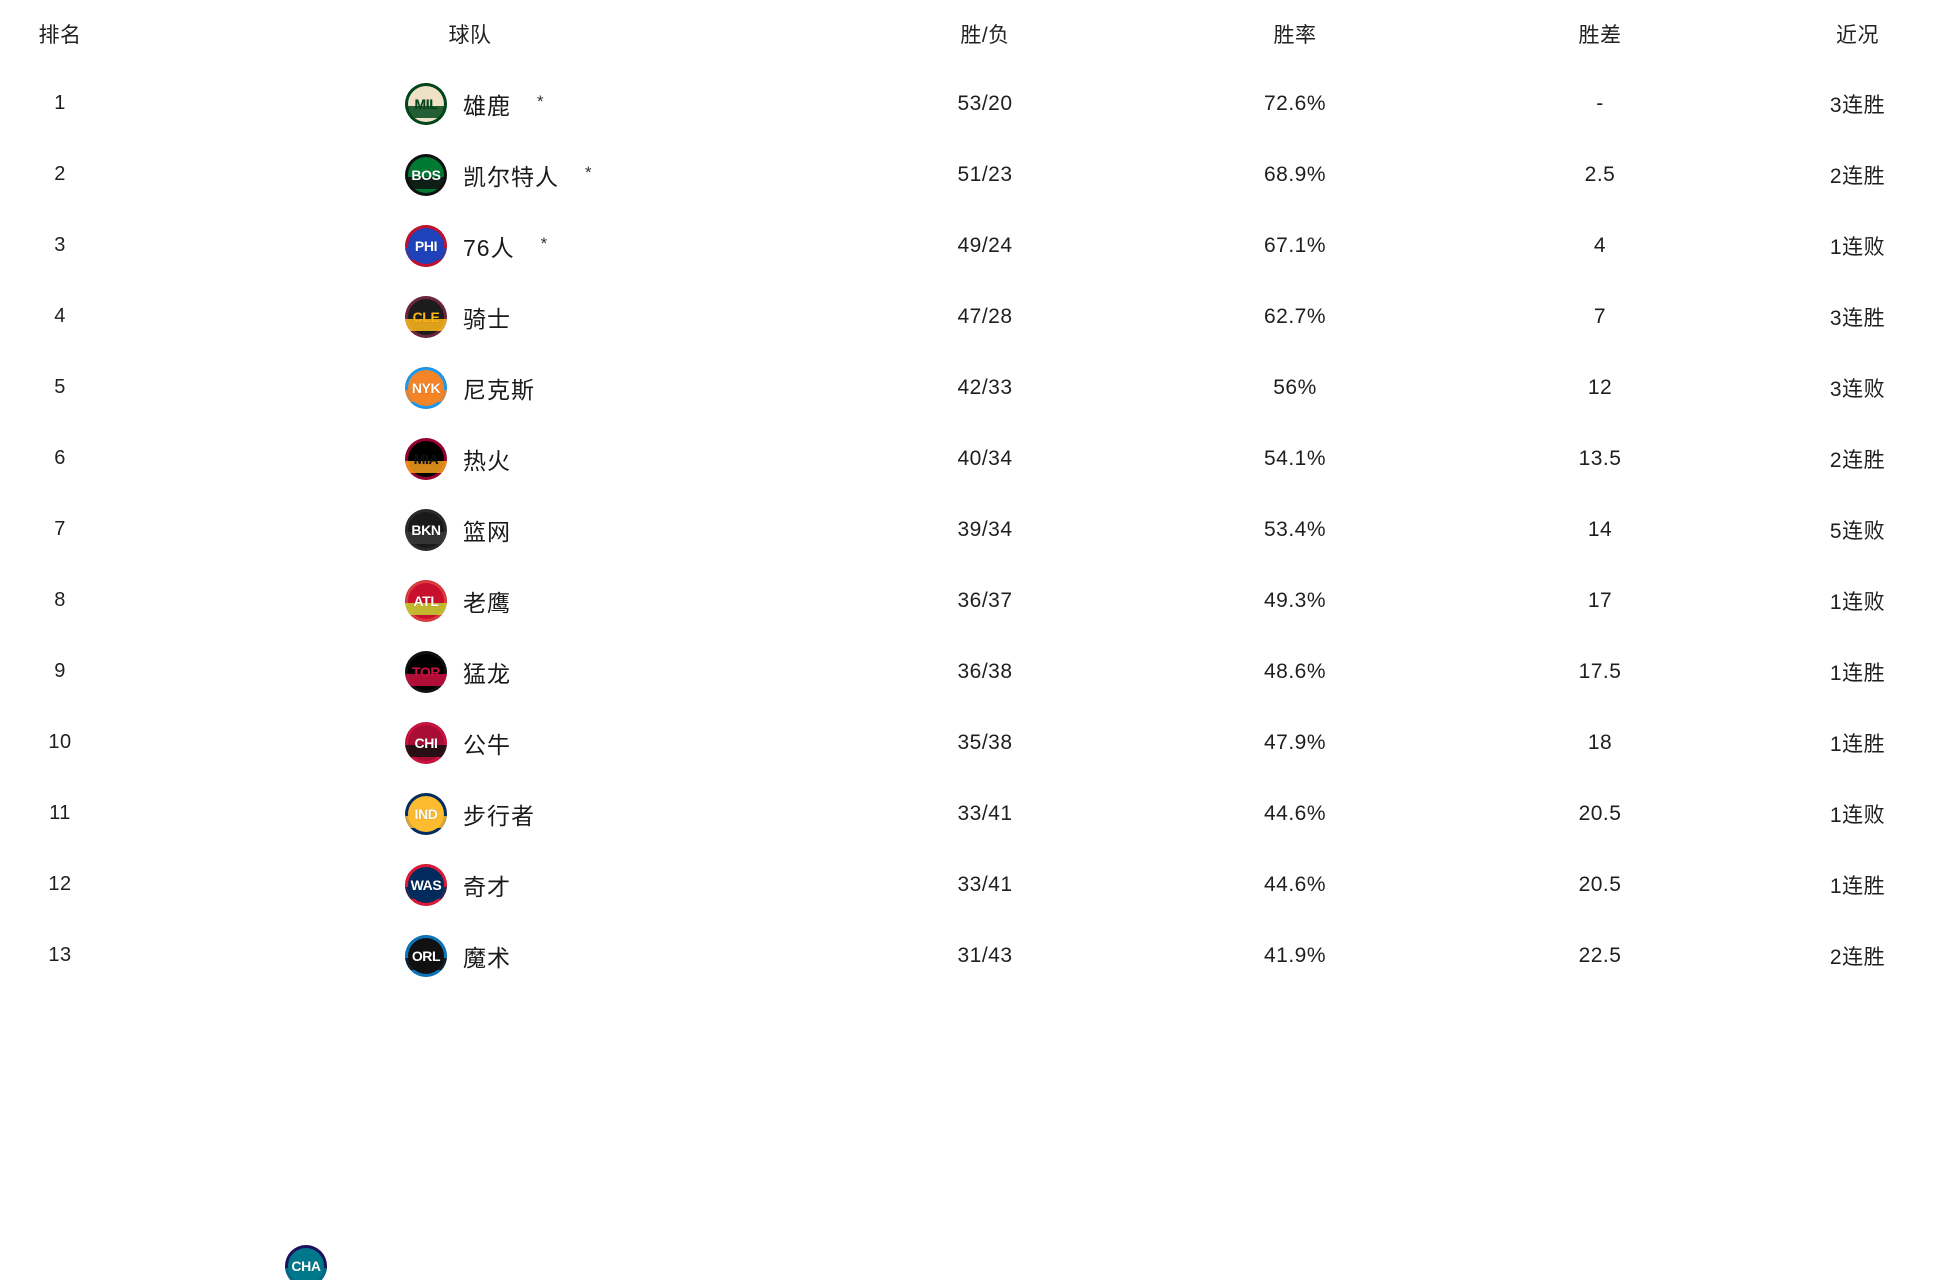 This screenshot has width=1955, height=1280. I want to click on team-inner: BKN 篮网, so click(470, 529).